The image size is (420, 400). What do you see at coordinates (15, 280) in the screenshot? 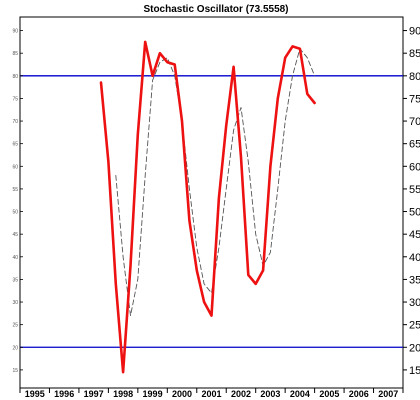
I see `y-tick-label-left: 35` at bounding box center [15, 280].